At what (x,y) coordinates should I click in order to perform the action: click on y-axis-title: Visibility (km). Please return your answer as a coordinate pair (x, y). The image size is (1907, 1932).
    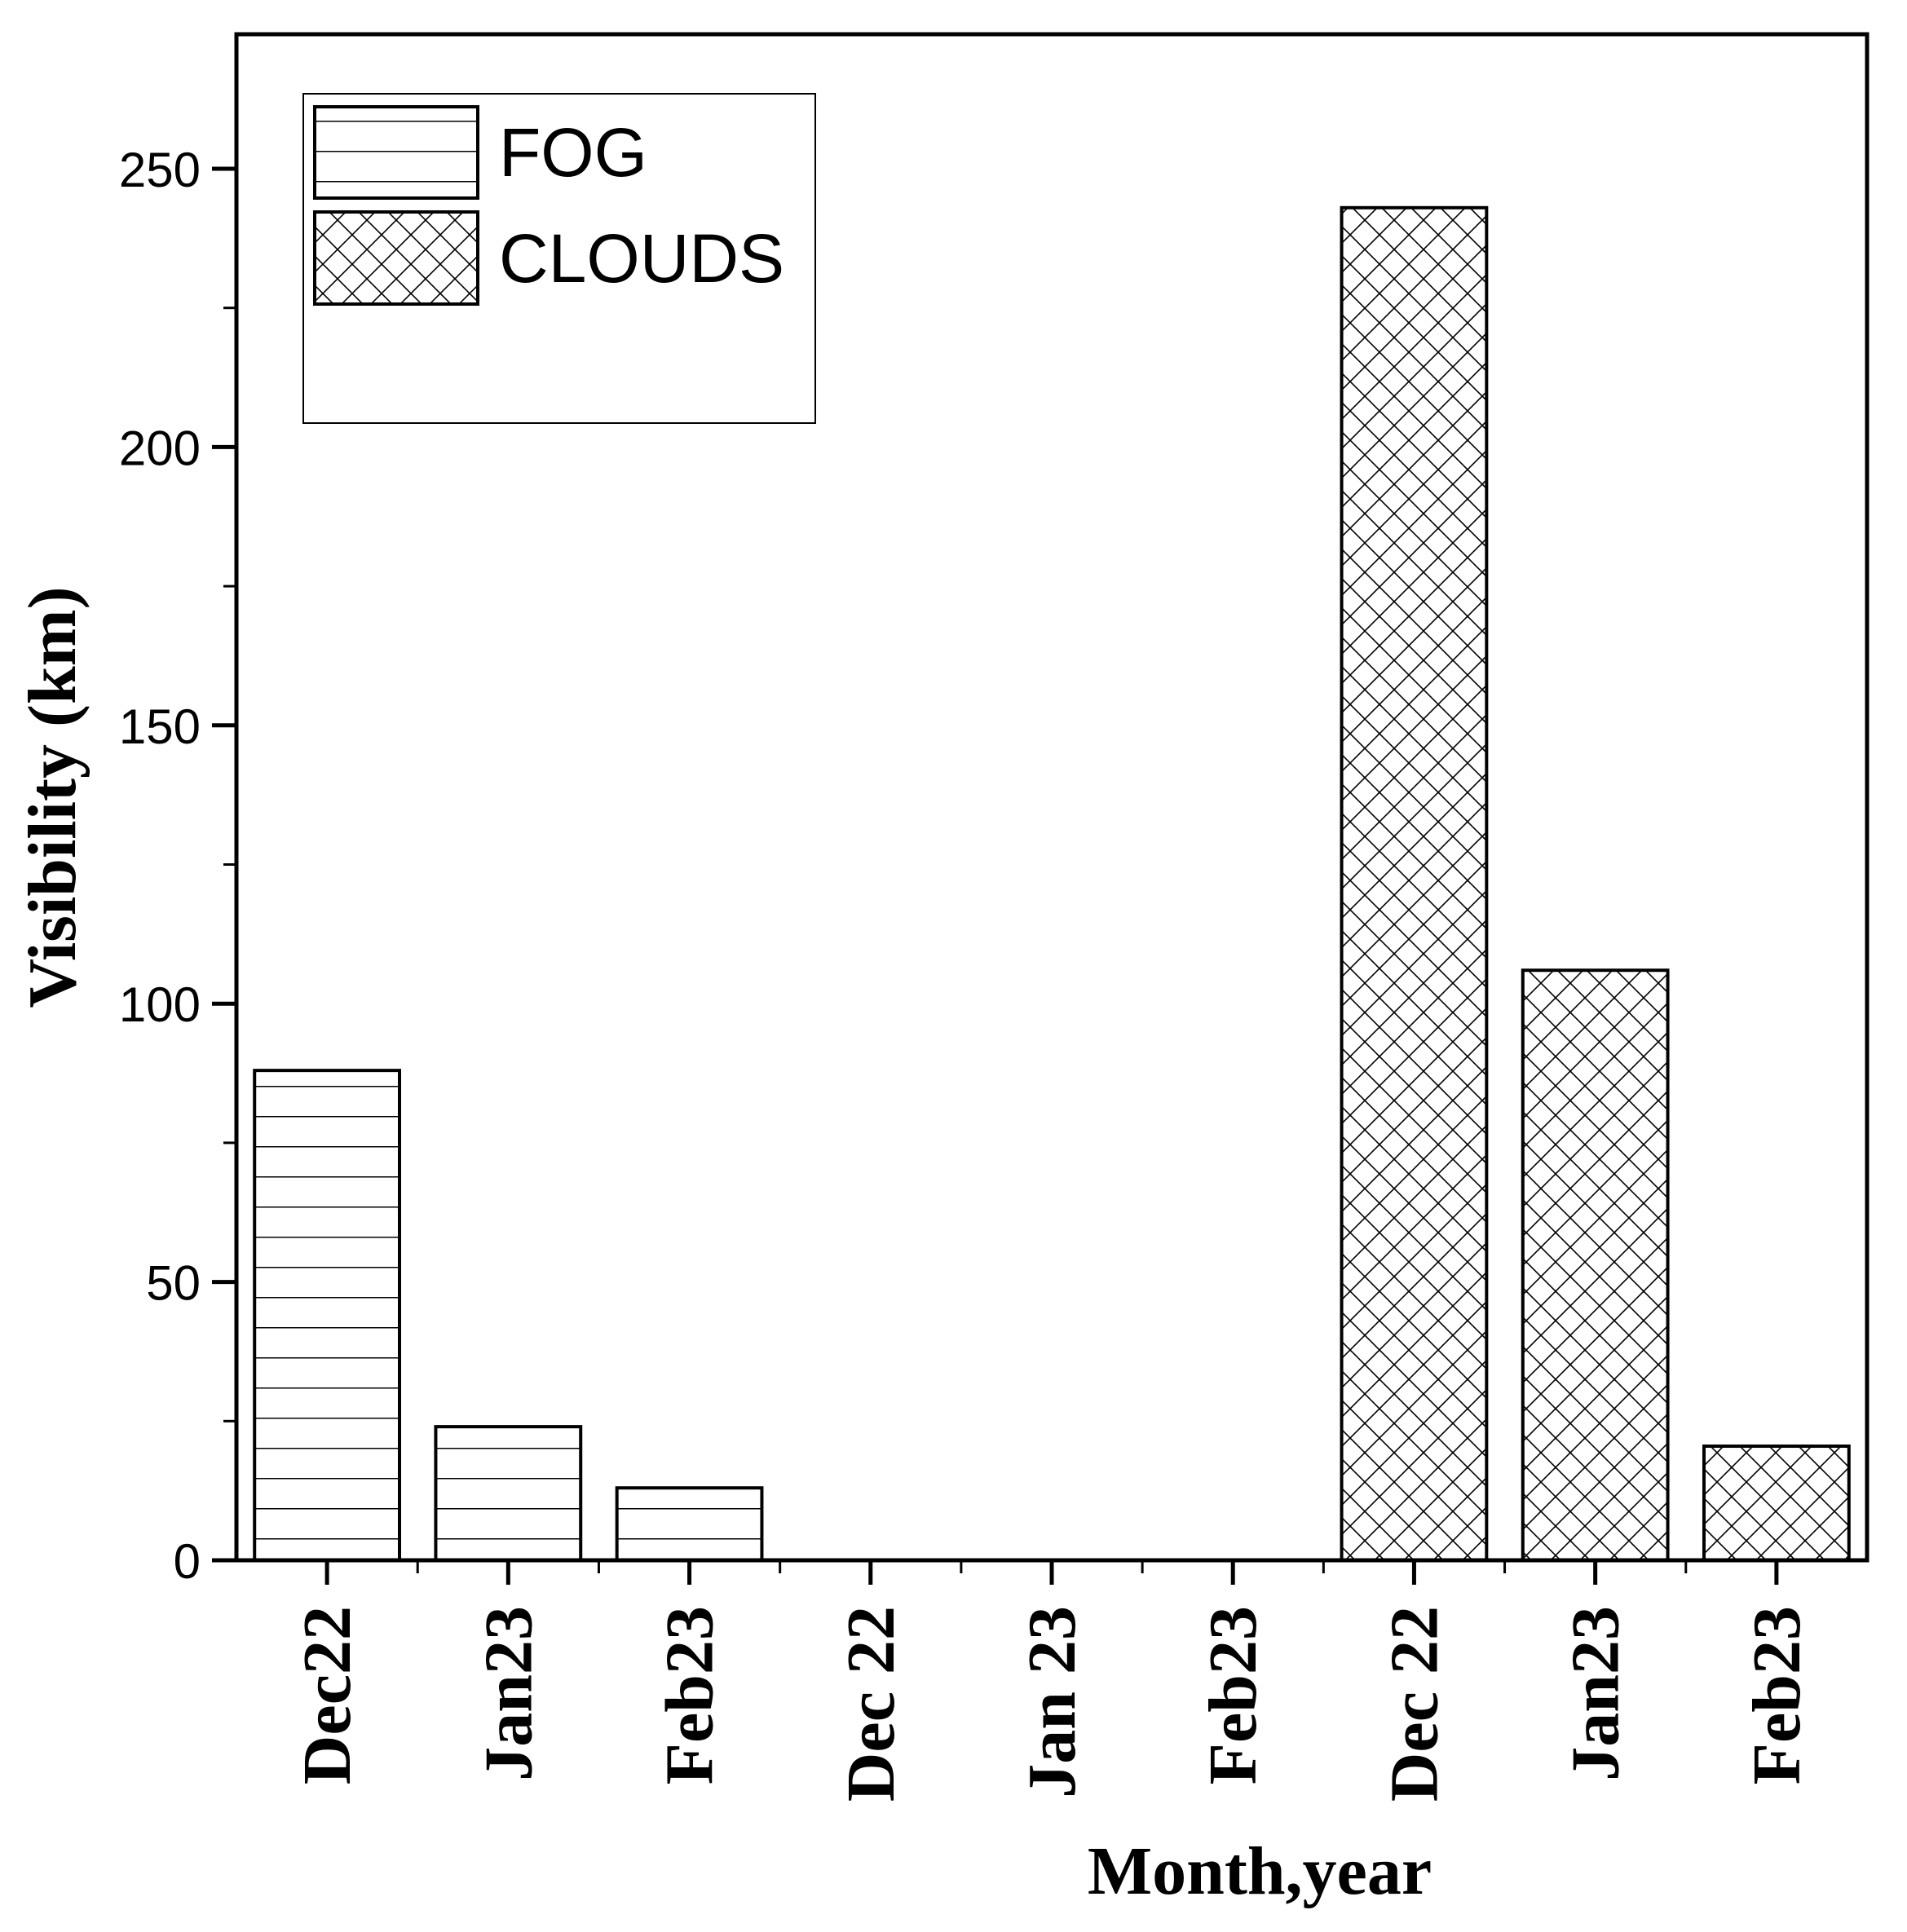
    Looking at the image, I should click on (52, 797).